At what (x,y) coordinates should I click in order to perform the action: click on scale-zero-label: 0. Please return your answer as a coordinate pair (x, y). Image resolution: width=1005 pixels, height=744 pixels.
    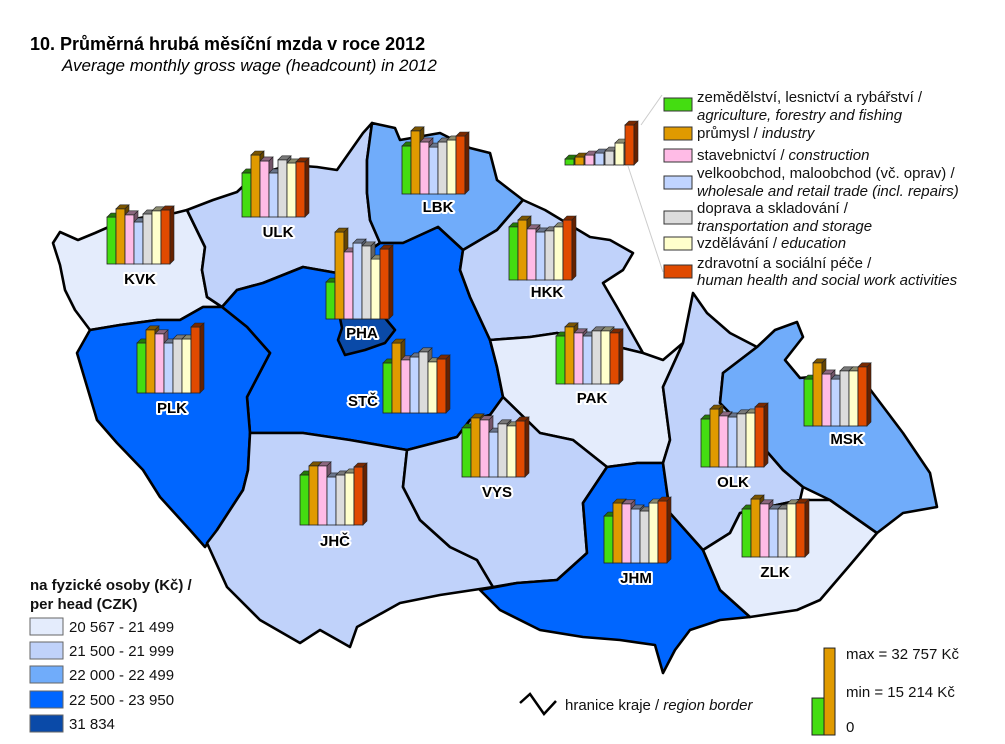
    Looking at the image, I should click on (850, 727).